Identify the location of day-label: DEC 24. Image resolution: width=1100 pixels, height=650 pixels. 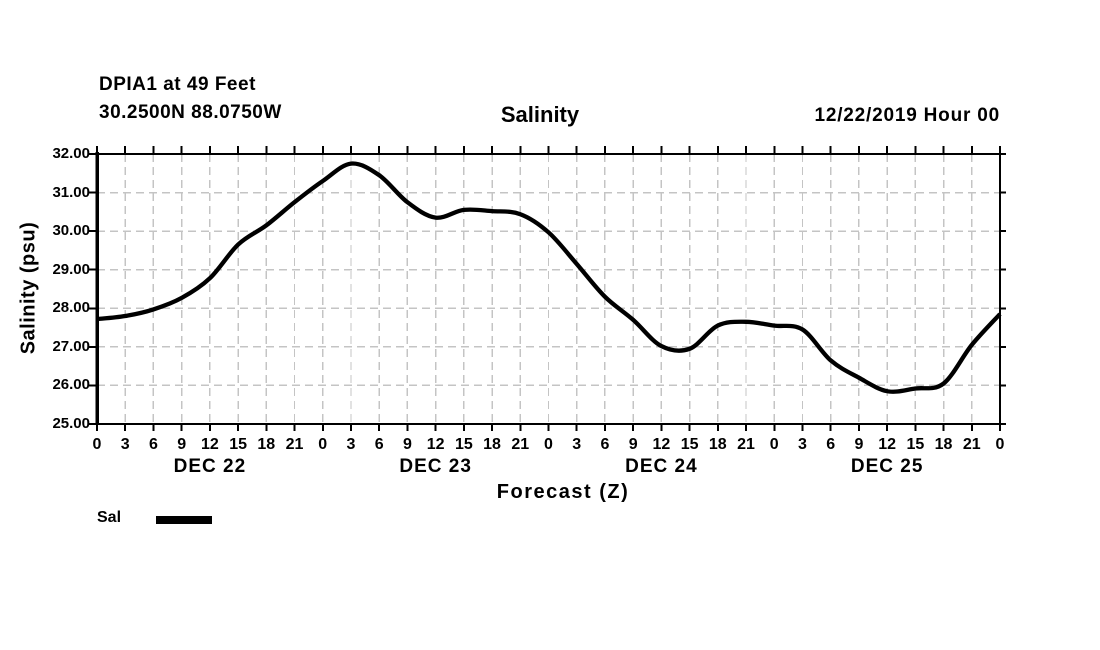
(661, 466).